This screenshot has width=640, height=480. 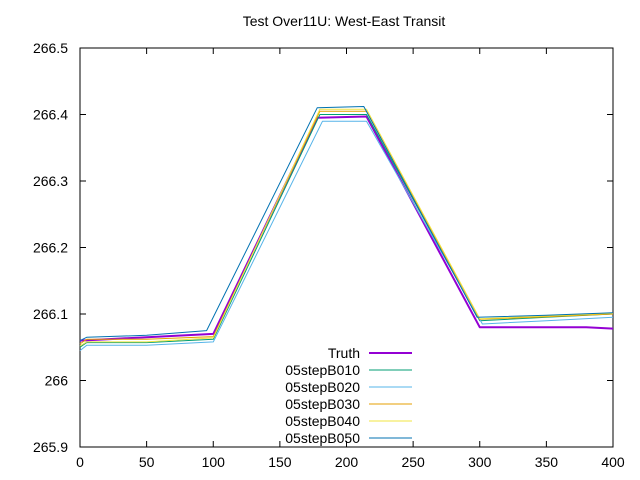 What do you see at coordinates (480, 462) in the screenshot?
I see `x-tick-label: 300` at bounding box center [480, 462].